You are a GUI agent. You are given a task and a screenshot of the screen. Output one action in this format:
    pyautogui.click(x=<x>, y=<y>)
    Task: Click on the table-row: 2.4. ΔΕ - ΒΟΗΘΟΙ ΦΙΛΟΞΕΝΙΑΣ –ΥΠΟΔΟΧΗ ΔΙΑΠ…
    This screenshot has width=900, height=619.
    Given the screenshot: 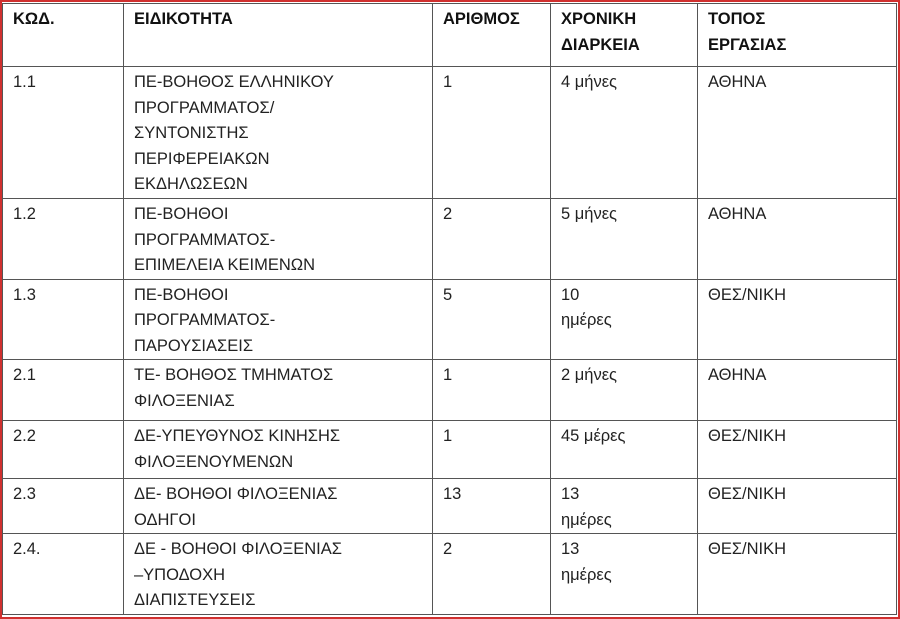 What is the action you would take?
    pyautogui.click(x=449, y=574)
    